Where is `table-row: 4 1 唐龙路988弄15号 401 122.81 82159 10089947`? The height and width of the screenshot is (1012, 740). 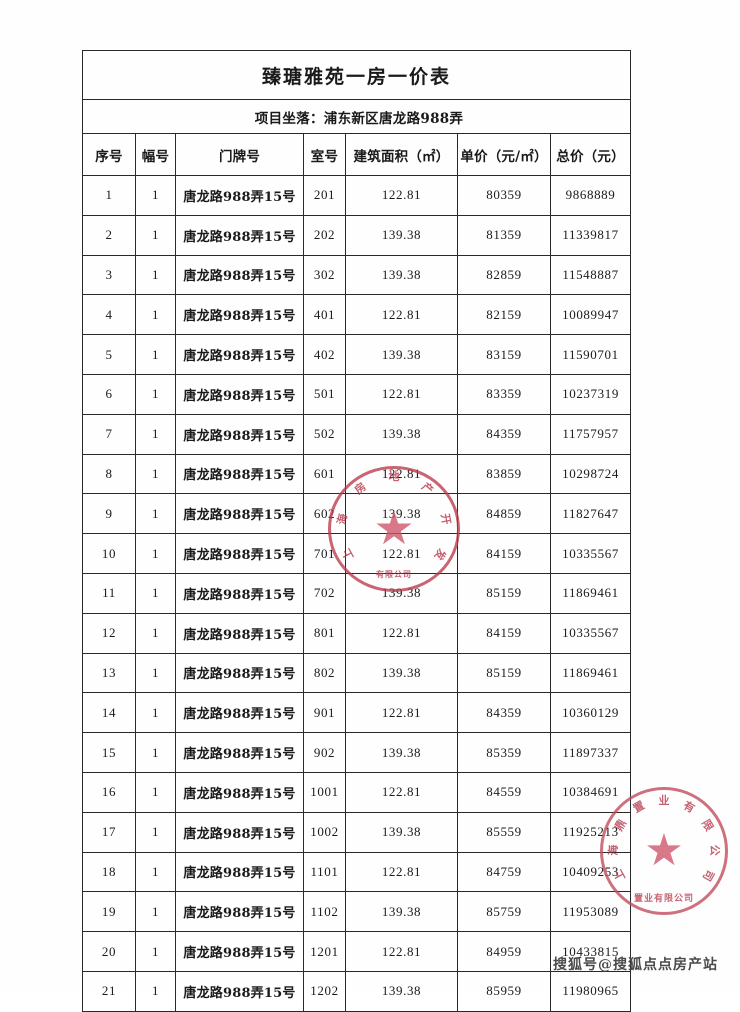 table-row: 4 1 唐龙路988弄15号 401 122.81 82159 10089947 is located at coordinates (357, 315).